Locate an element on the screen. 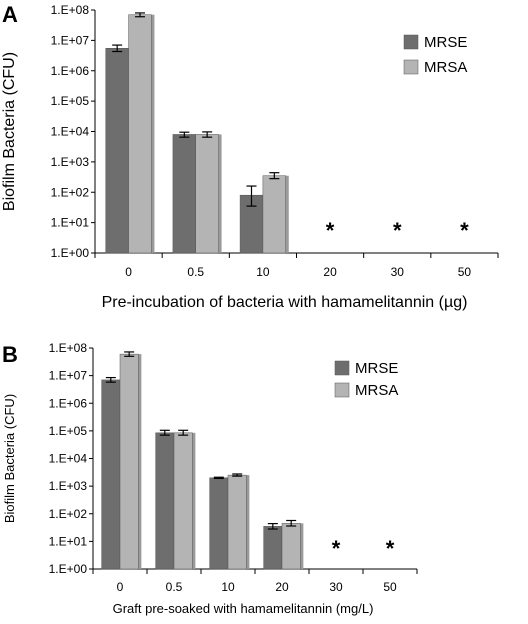 The width and height of the screenshot is (528, 624). panel-b-letter: B is located at coordinates (10, 354).